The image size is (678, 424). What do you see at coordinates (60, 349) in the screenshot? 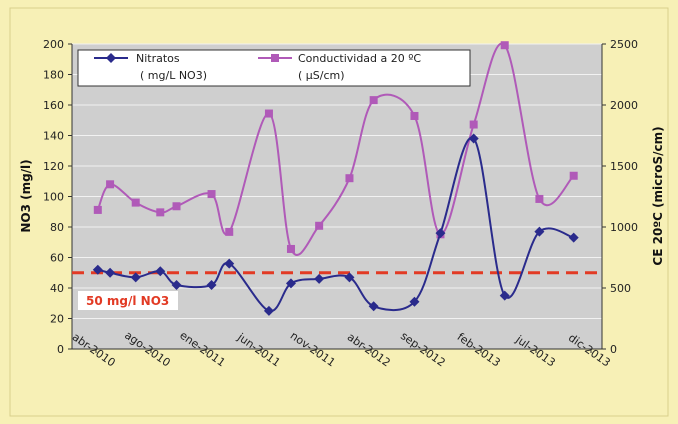
I see `y-left-tick-label: 0` at bounding box center [60, 349].